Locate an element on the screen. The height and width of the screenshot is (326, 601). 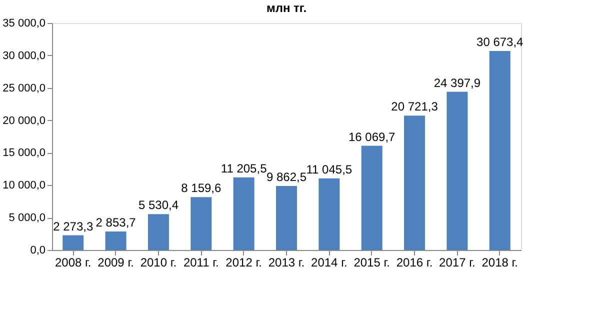
x-tick-label: 2018 г. is located at coordinates (500, 263).